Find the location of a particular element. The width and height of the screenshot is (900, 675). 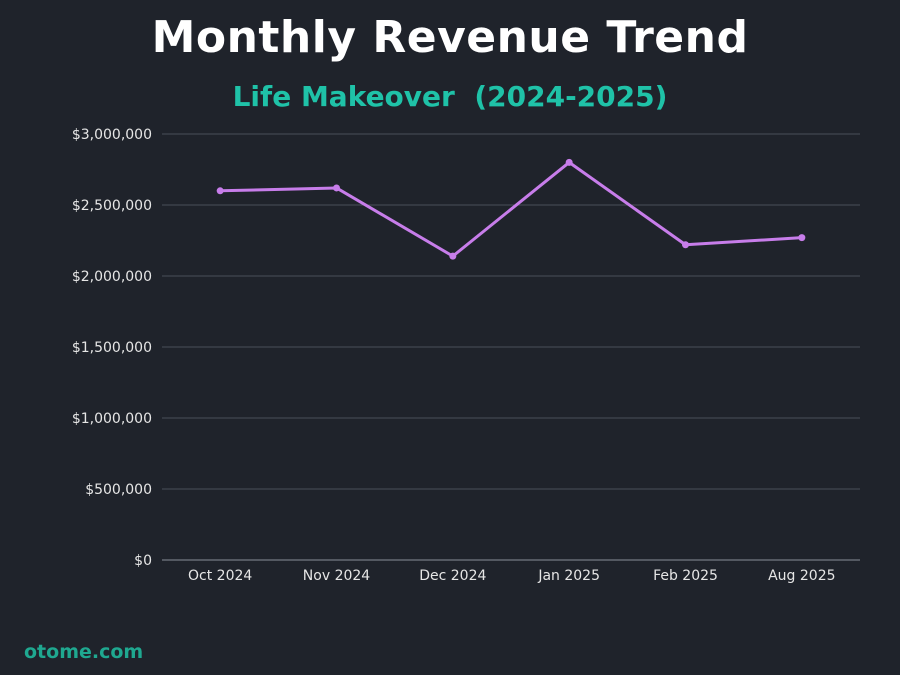

revenue-series is located at coordinates (511, 209).